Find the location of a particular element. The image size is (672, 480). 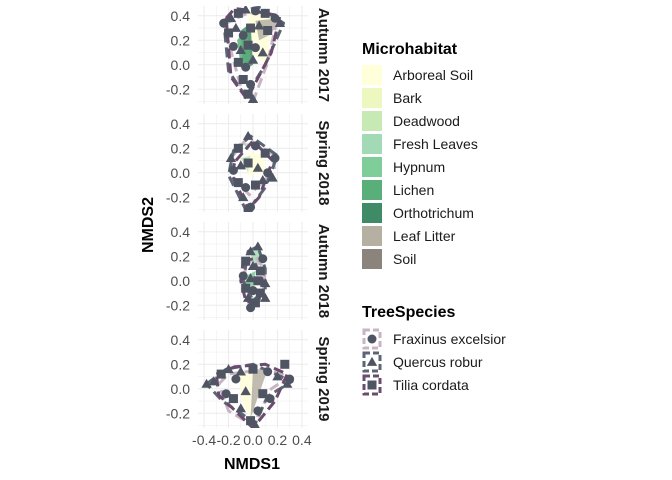

x-tick-label: 0.2 is located at coordinates (278, 440).